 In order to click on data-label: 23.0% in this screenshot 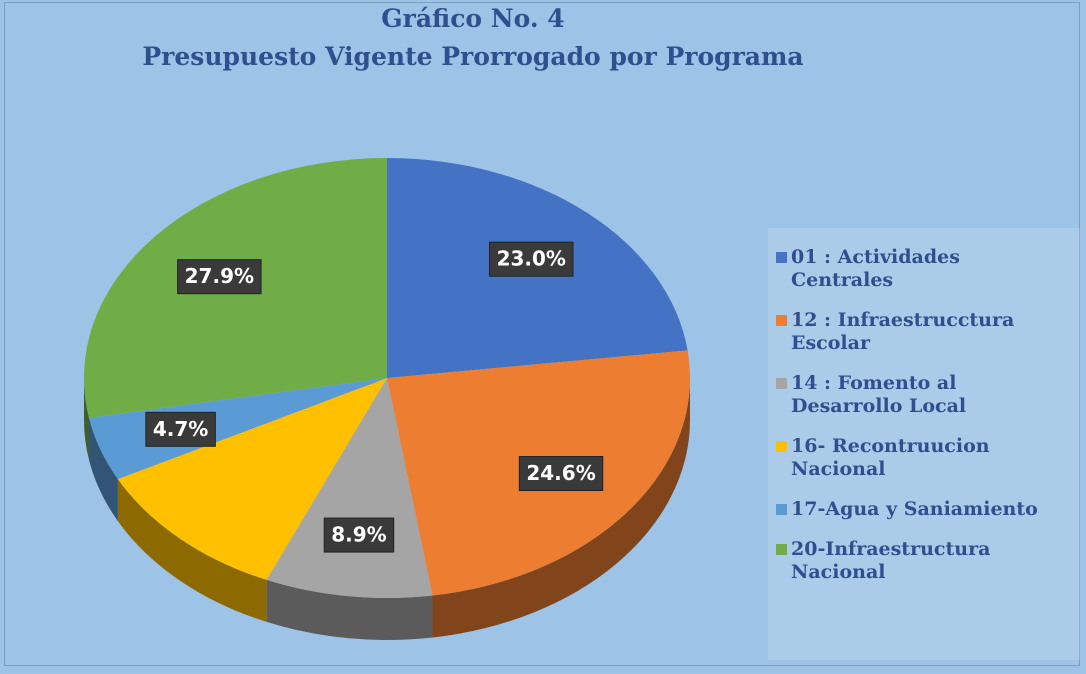, I will do `click(531, 259)`.